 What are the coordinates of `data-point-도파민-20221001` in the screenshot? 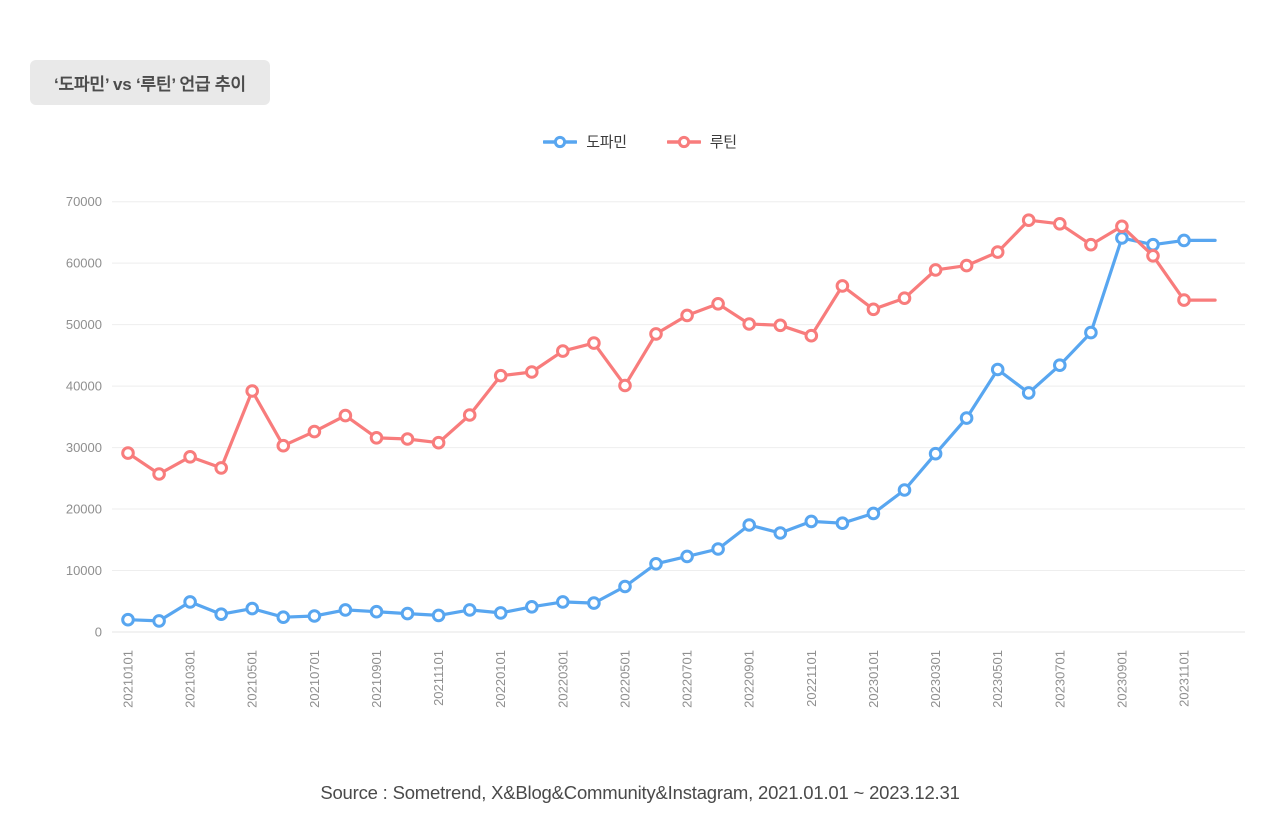 It's located at (780, 533).